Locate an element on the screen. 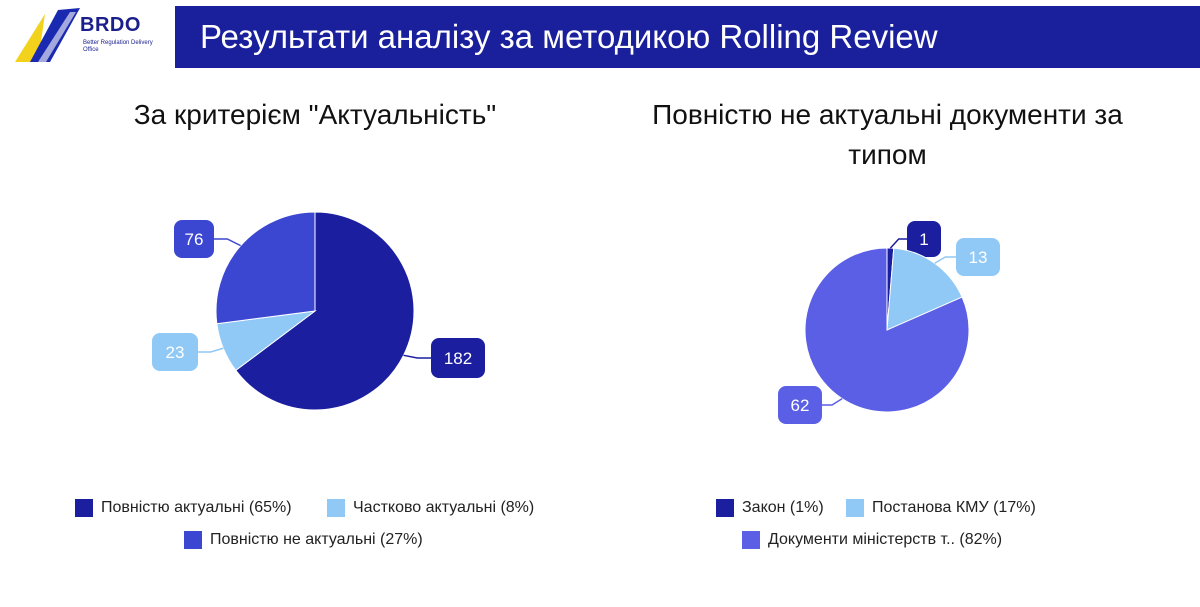  logo-subtitle: Better Regulation Delivery Office is located at coordinates (118, 46).